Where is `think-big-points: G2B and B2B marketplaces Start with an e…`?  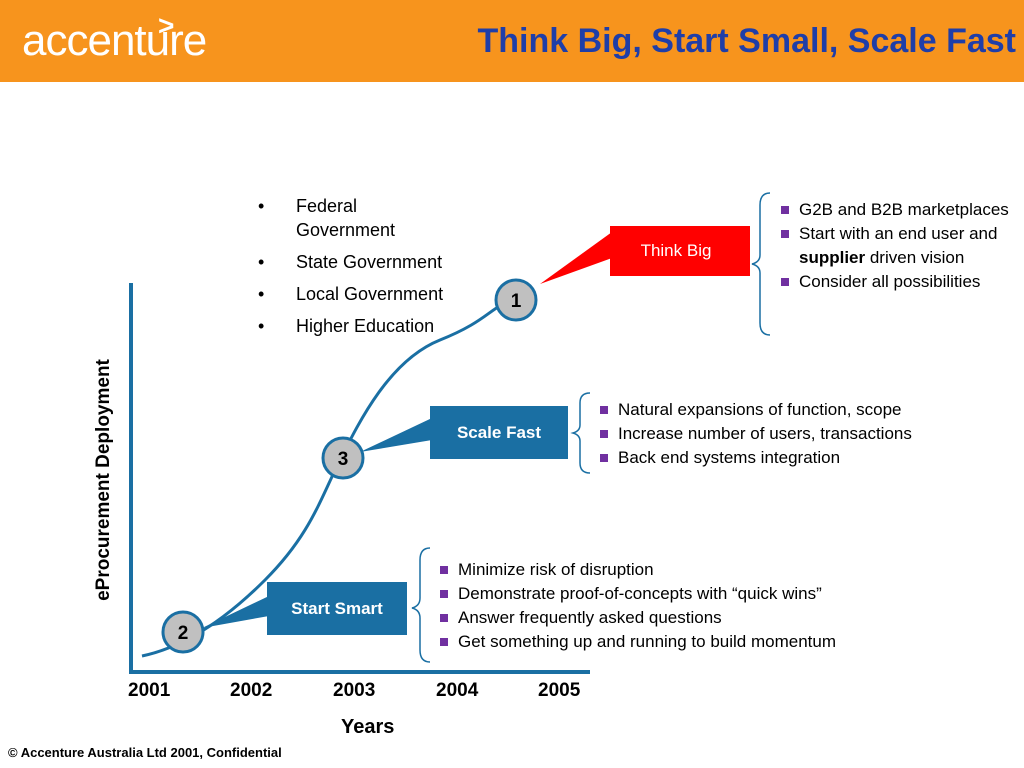
think-big-points: G2B and B2B marketplaces Start with an e… is located at coordinates (899, 246).